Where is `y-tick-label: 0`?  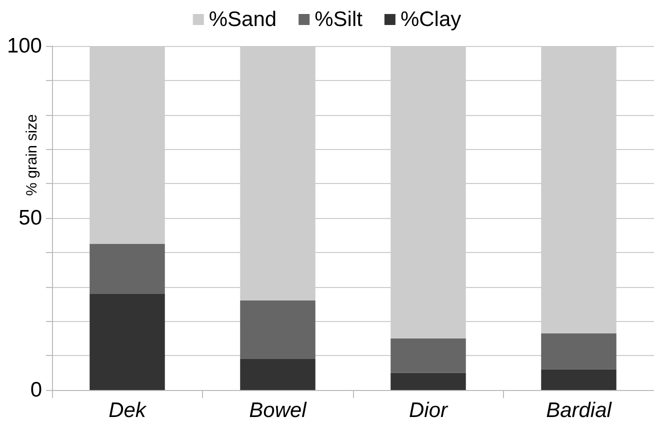
y-tick-label: 0 is located at coordinates (36, 390).